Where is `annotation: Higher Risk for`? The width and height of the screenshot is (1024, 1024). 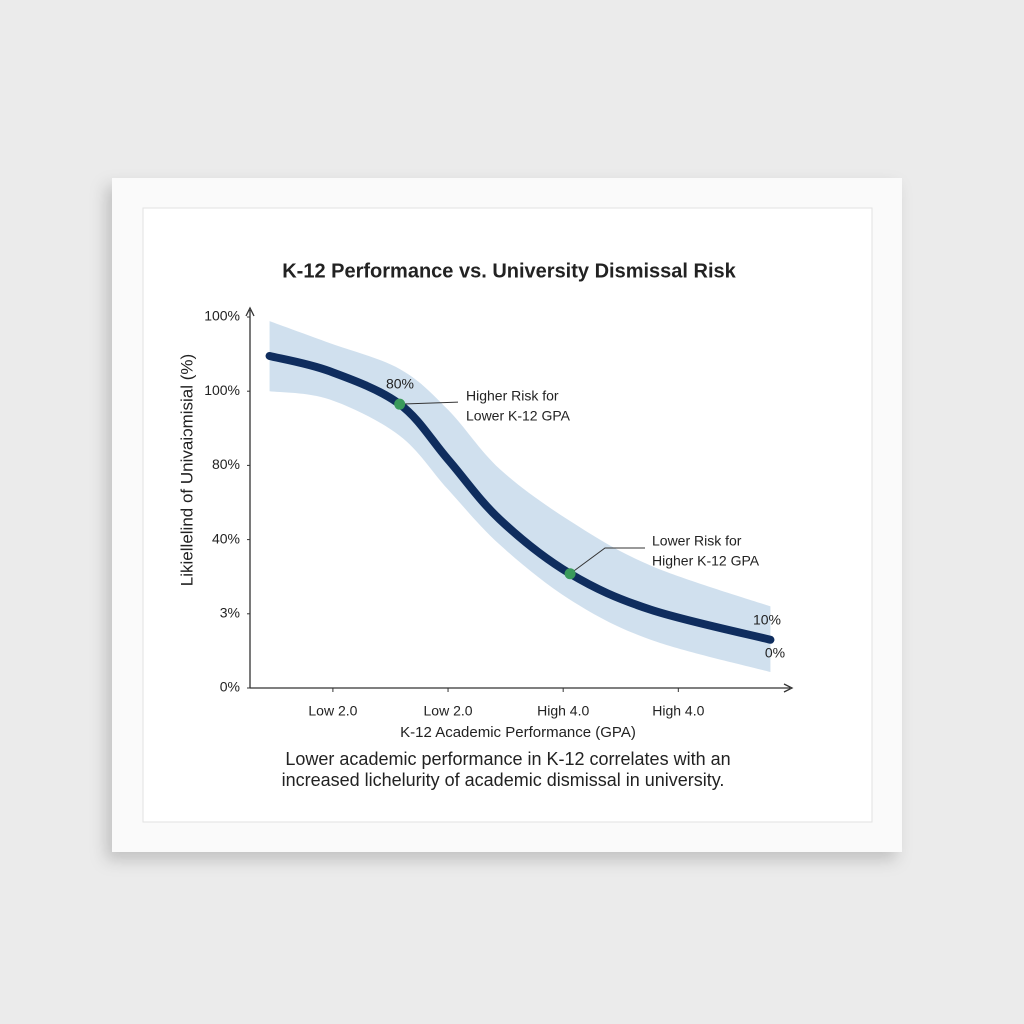
annotation: Higher Risk for is located at coordinates (512, 396).